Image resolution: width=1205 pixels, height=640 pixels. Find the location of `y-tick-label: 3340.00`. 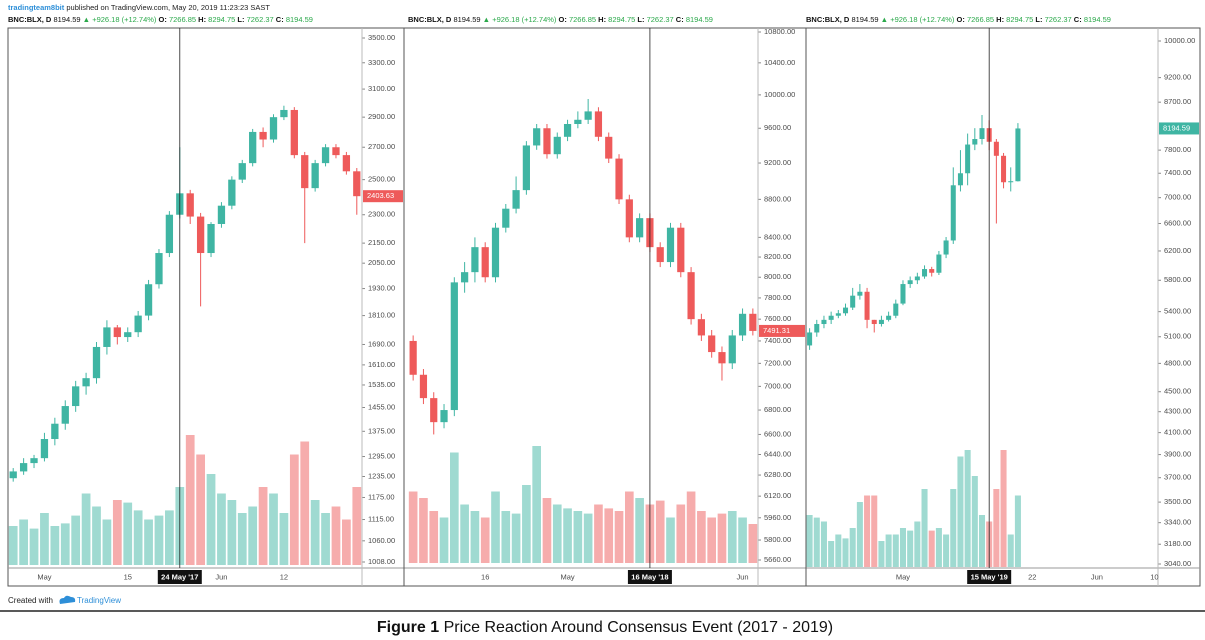

y-tick-label: 3340.00 is located at coordinates (1177, 522).